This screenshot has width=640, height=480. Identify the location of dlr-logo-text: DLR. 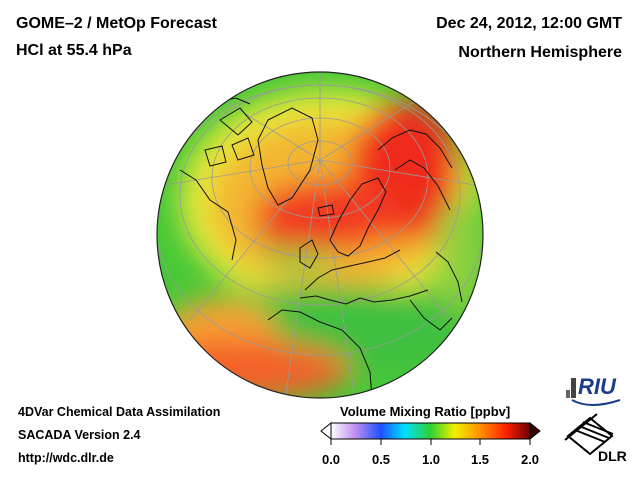
(612, 456).